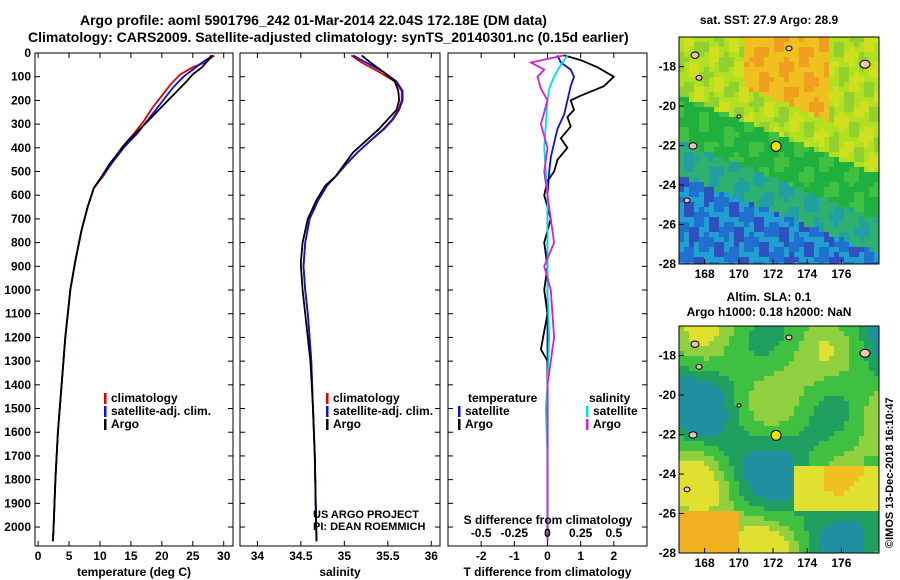 This screenshot has width=900, height=580. What do you see at coordinates (17, 456) in the screenshot?
I see `y-tick-label: 1700` at bounding box center [17, 456].